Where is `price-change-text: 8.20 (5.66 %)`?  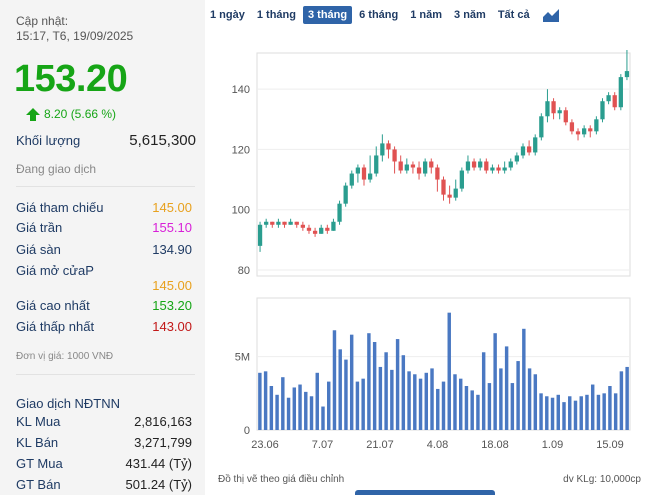
price-change-text: 8.20 (5.66 %) is located at coordinates (80, 114).